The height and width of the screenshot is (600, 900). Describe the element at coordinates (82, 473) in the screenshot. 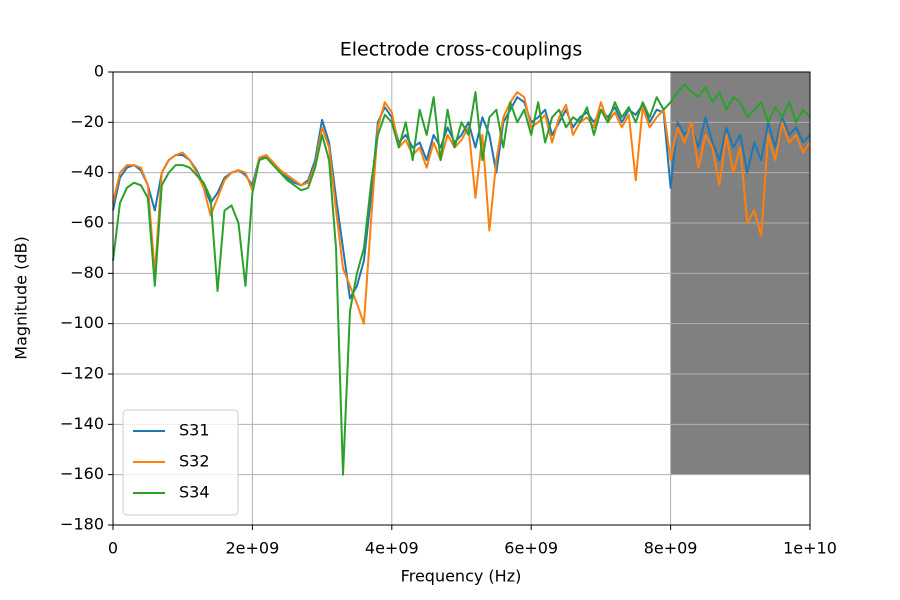

I see `y-tick-label: −160` at that location.